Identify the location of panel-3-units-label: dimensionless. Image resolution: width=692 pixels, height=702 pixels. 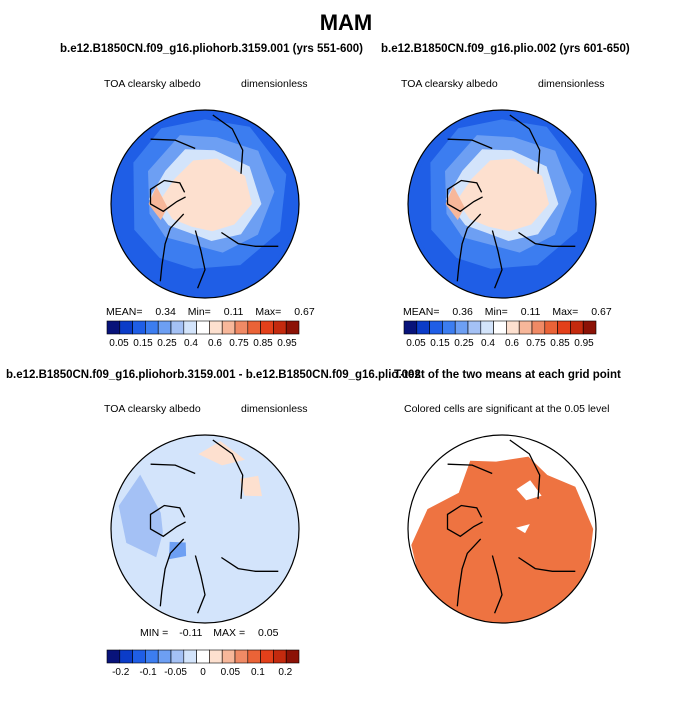
(274, 409).